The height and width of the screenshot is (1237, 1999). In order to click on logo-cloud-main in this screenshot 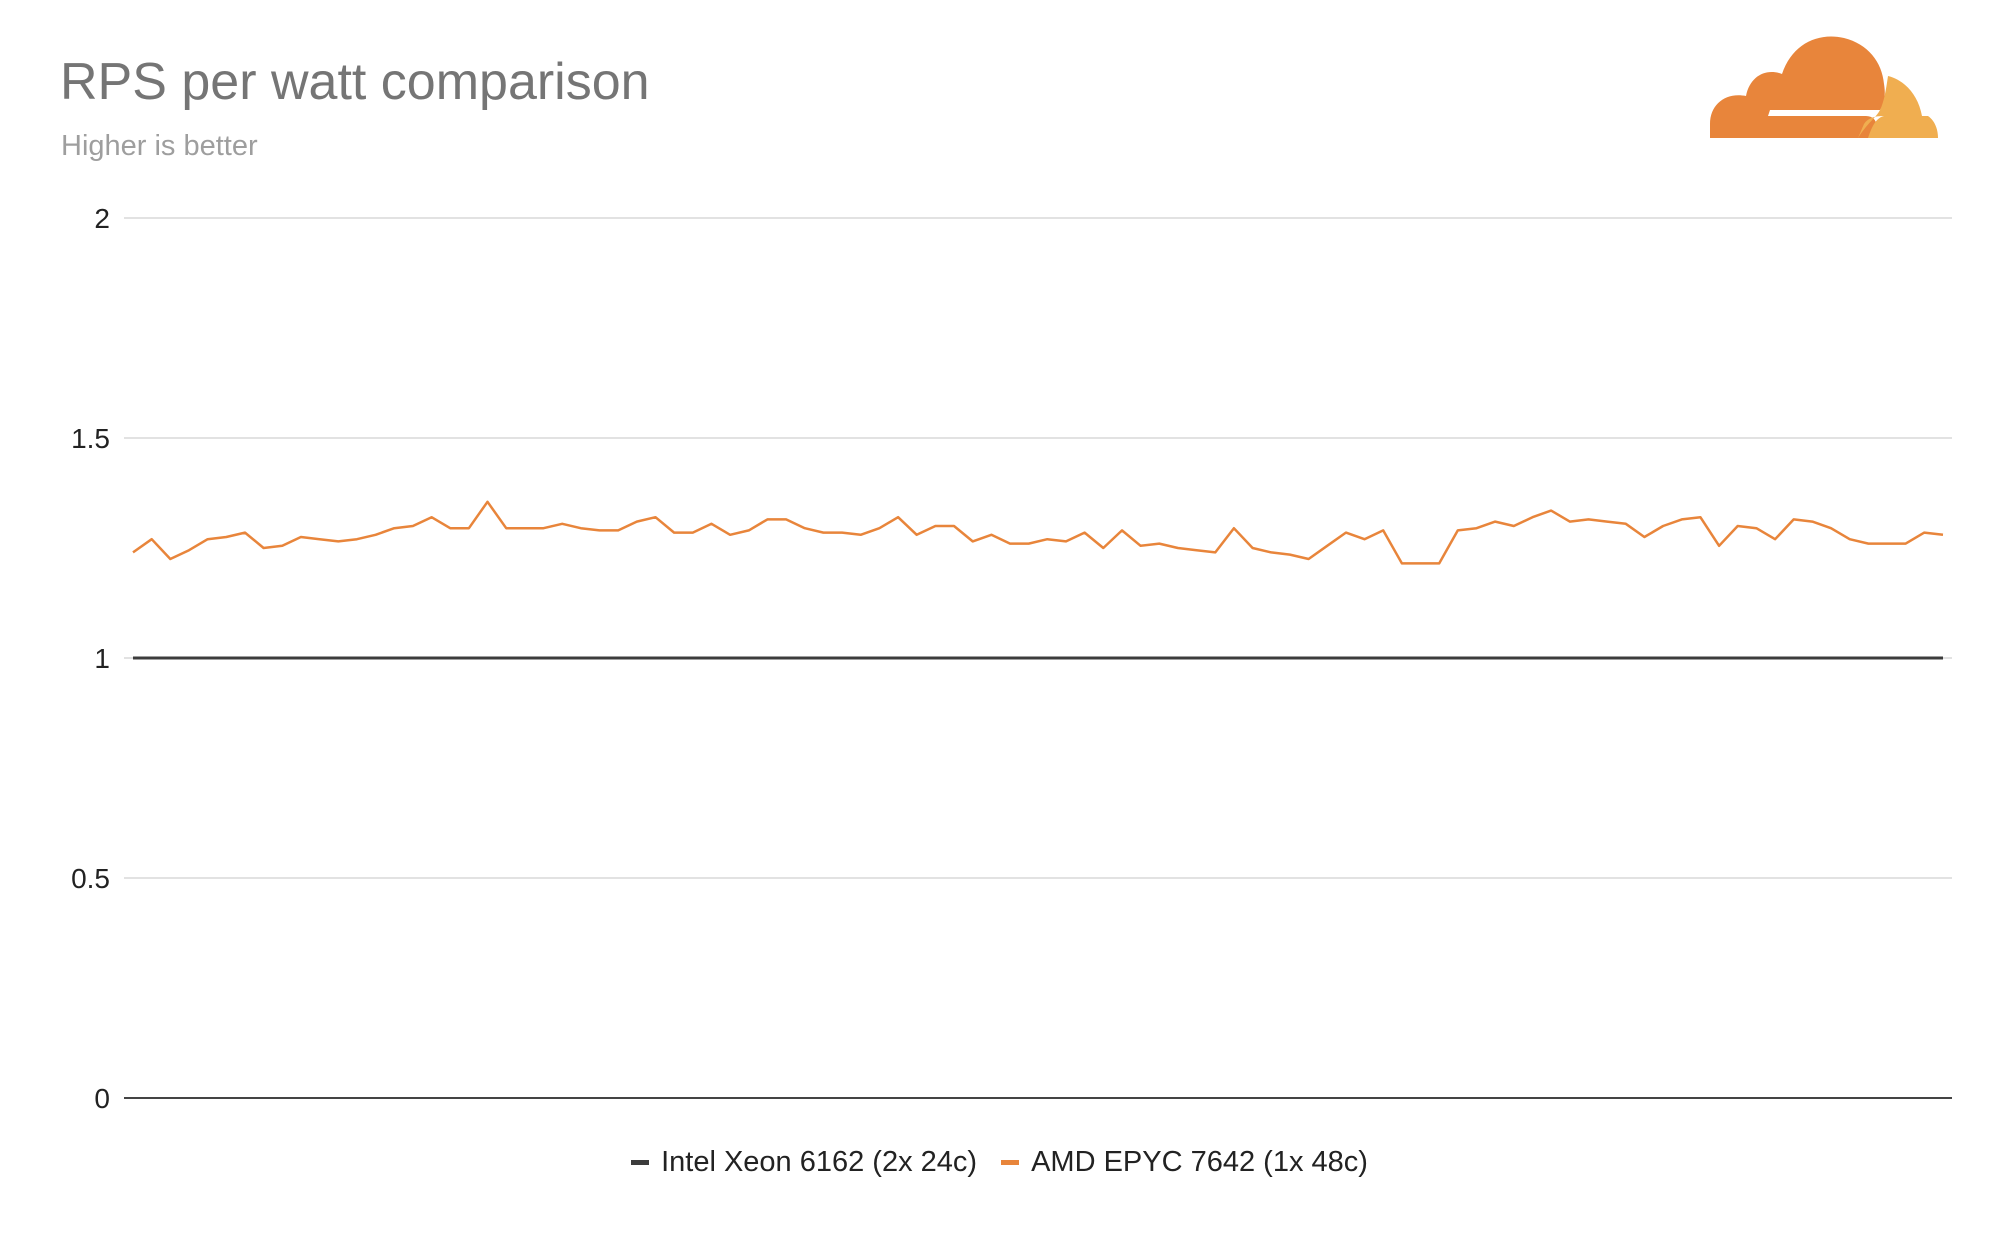, I will do `click(1797, 87)`.